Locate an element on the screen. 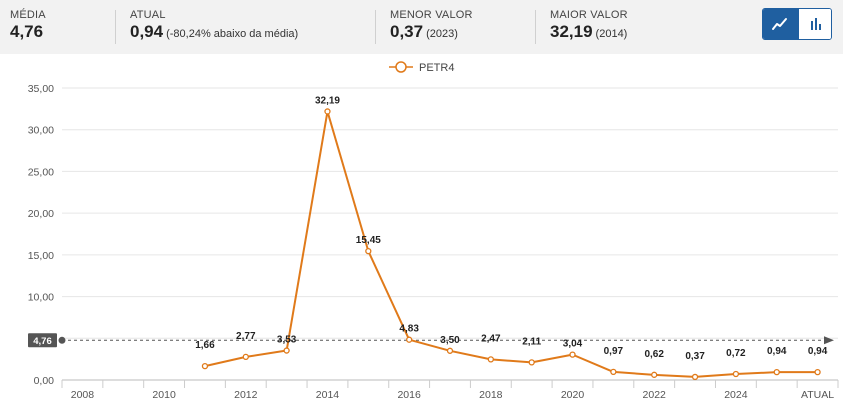 Image resolution: width=843 pixels, height=412 pixels. legend-label: PETR4 is located at coordinates (436, 68).